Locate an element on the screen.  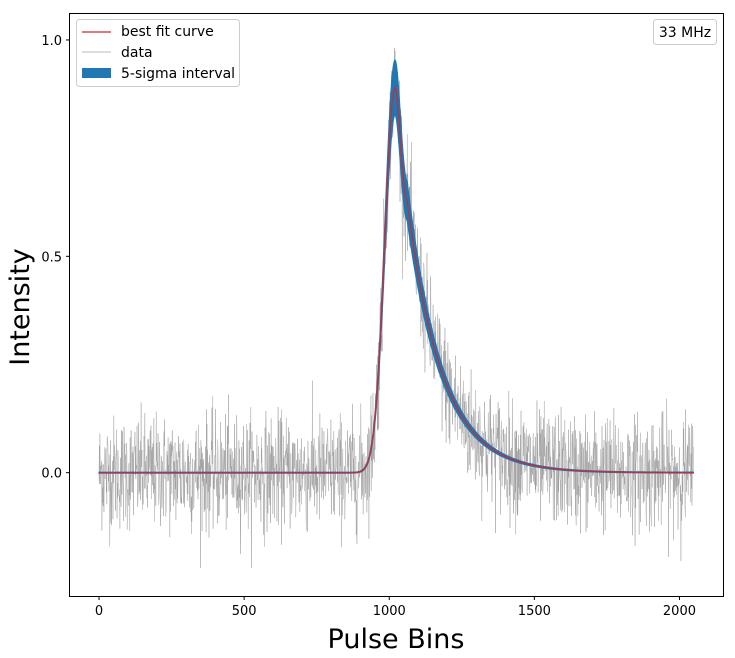
annotation-label: 33 MHz is located at coordinates (685, 33).